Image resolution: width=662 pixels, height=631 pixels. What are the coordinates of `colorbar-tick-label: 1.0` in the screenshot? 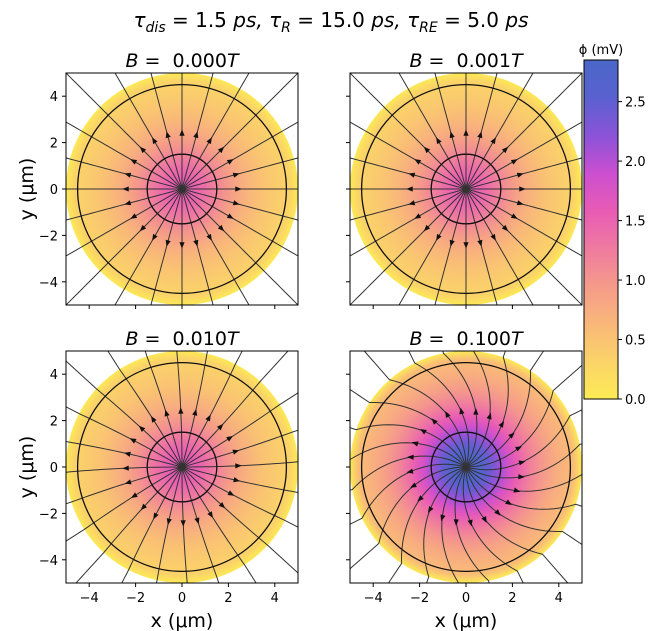 It's located at (635, 281).